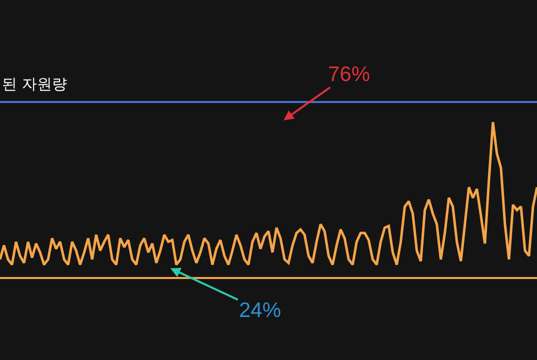  I want to click on series-label: 된 자원량, so click(34, 84).